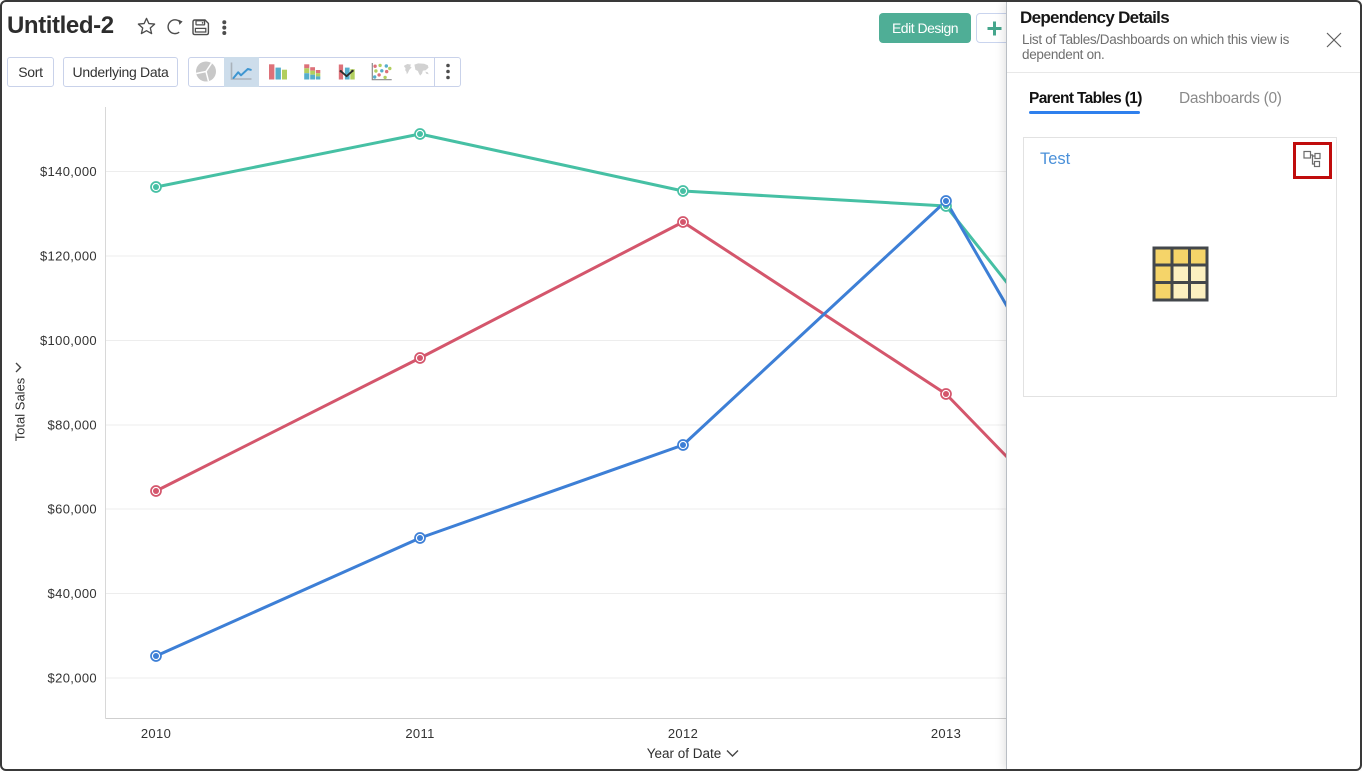 The image size is (1362, 771). What do you see at coordinates (683, 733) in the screenshot?
I see `svg-text: 2012` at bounding box center [683, 733].